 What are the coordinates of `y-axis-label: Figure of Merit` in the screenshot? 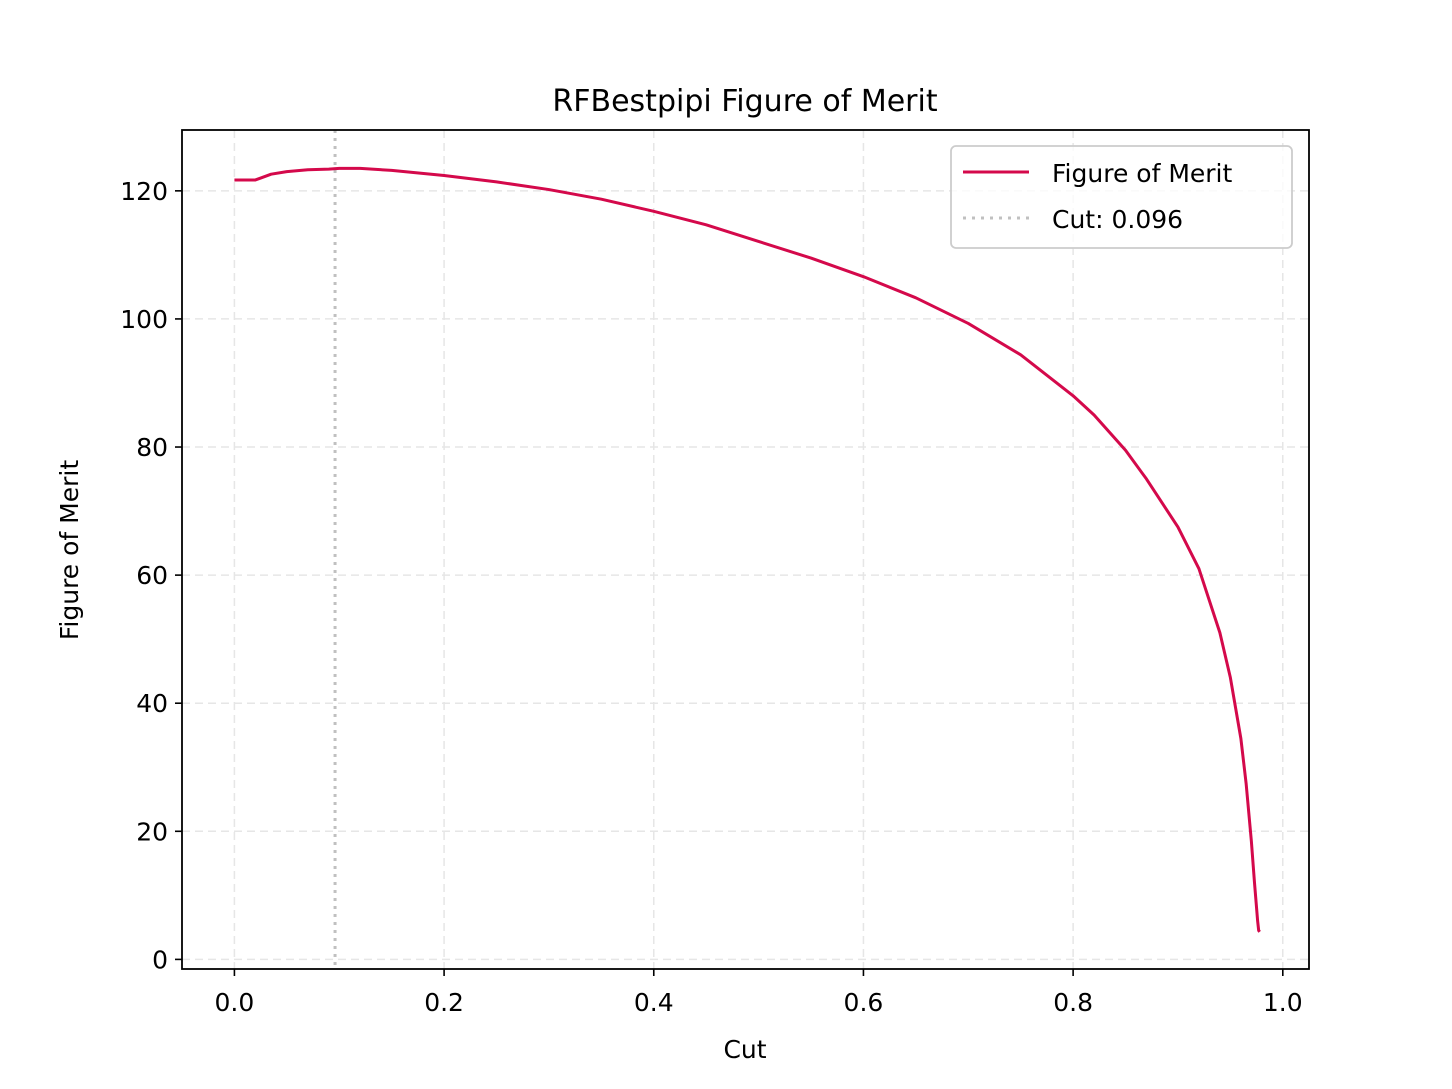 It's located at (69, 550).